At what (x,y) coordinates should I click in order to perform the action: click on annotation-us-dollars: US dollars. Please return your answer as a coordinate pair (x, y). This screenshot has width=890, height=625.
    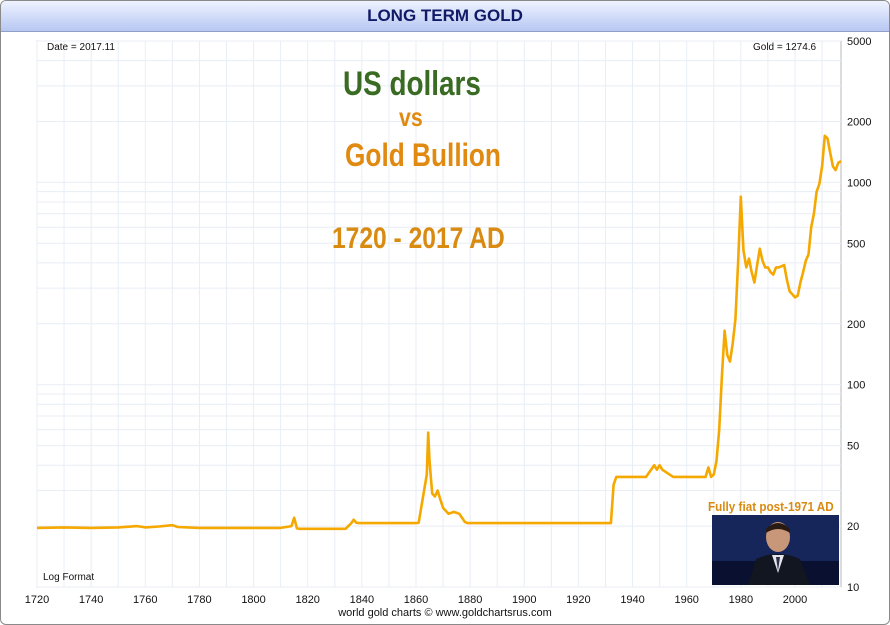
    Looking at the image, I should click on (412, 84).